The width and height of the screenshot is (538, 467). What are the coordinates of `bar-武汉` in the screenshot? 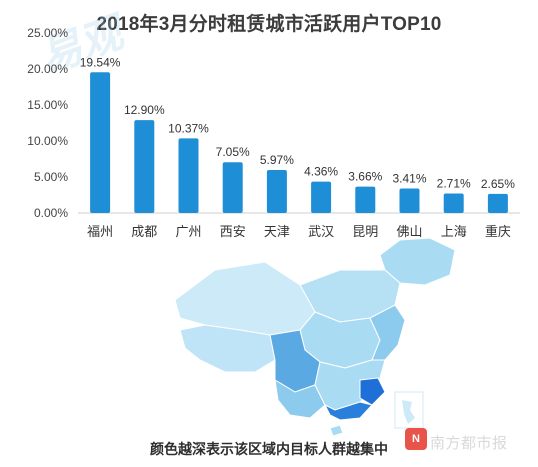 It's located at (321, 197).